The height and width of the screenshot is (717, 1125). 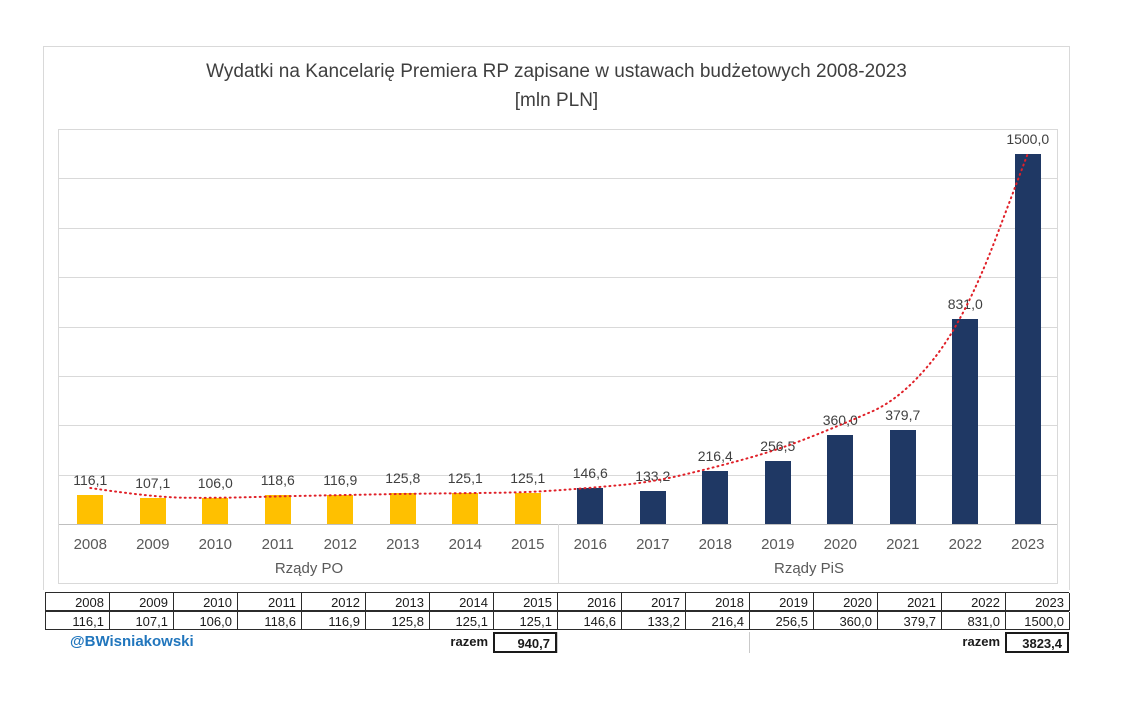 What do you see at coordinates (334, 621) in the screenshot?
I see `table-cell: 116,9` at bounding box center [334, 621].